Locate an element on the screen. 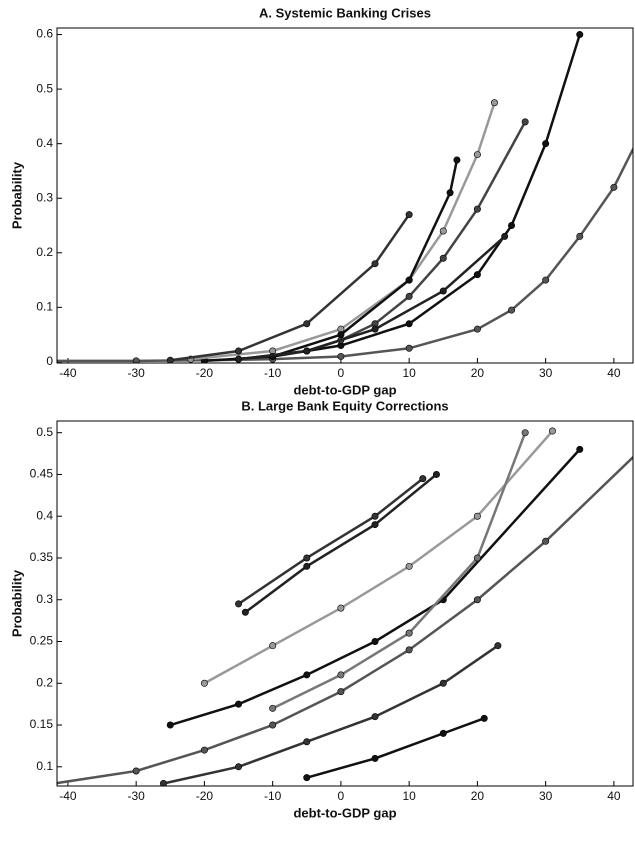 The height and width of the screenshot is (841, 635). y-tick-label: 0.25 is located at coordinates (42, 641).